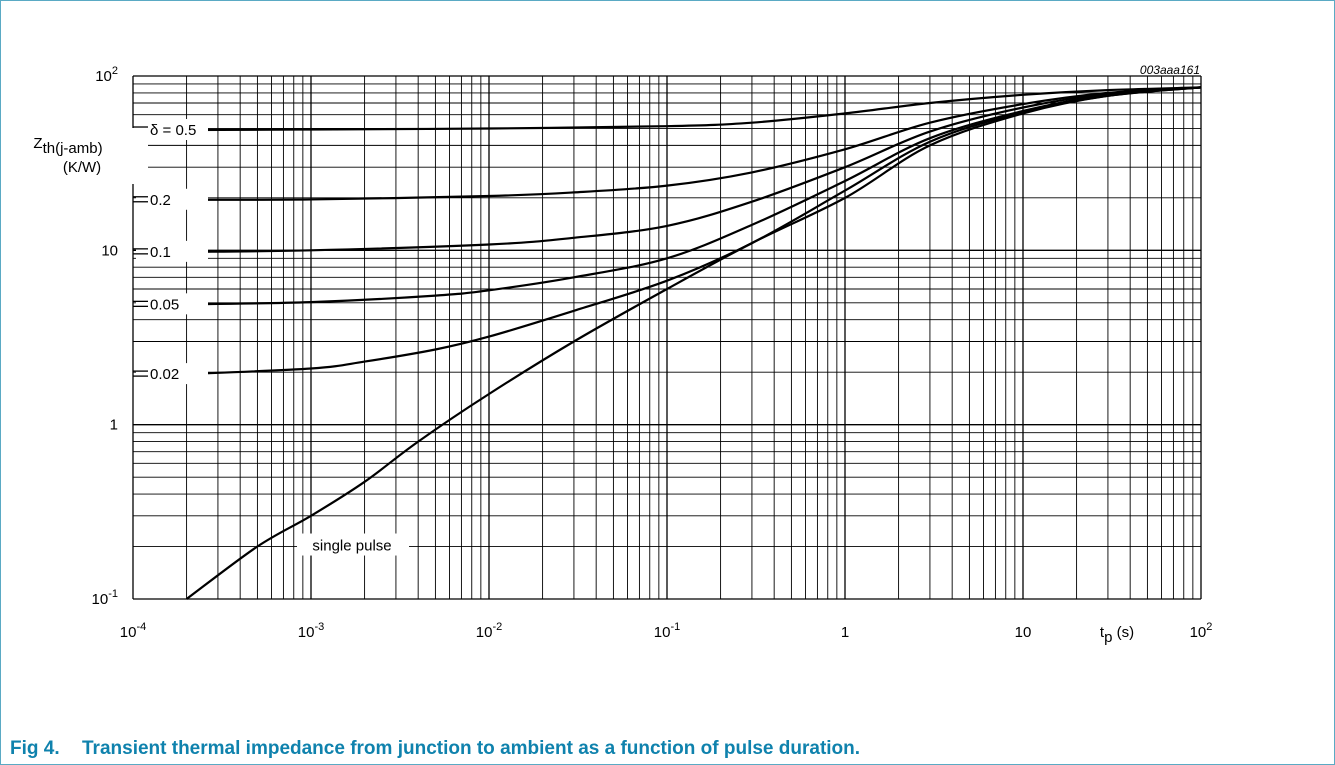 Image resolution: width=1335 pixels, height=765 pixels. What do you see at coordinates (35, 748) in the screenshot?
I see `figure-number: Fig 4.` at bounding box center [35, 748].